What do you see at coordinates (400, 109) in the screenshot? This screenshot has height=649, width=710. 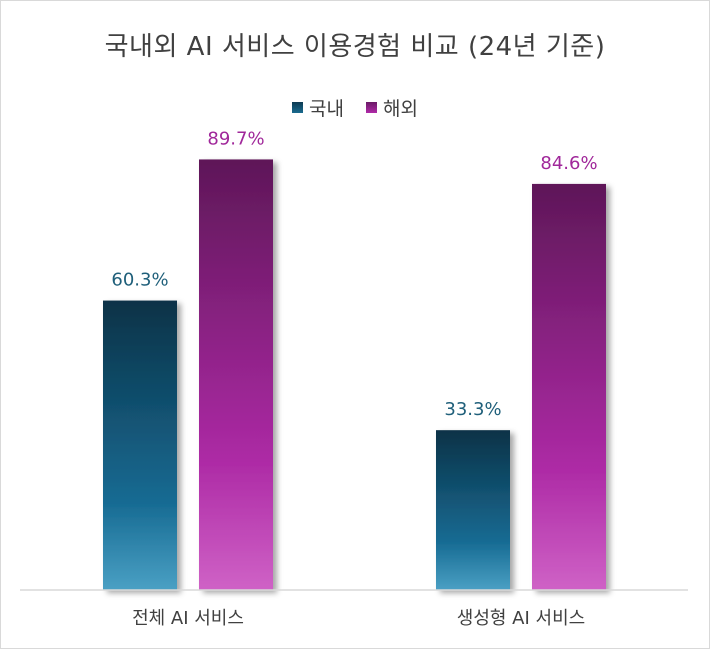 I see `legend-label-overseas: 해외` at bounding box center [400, 109].